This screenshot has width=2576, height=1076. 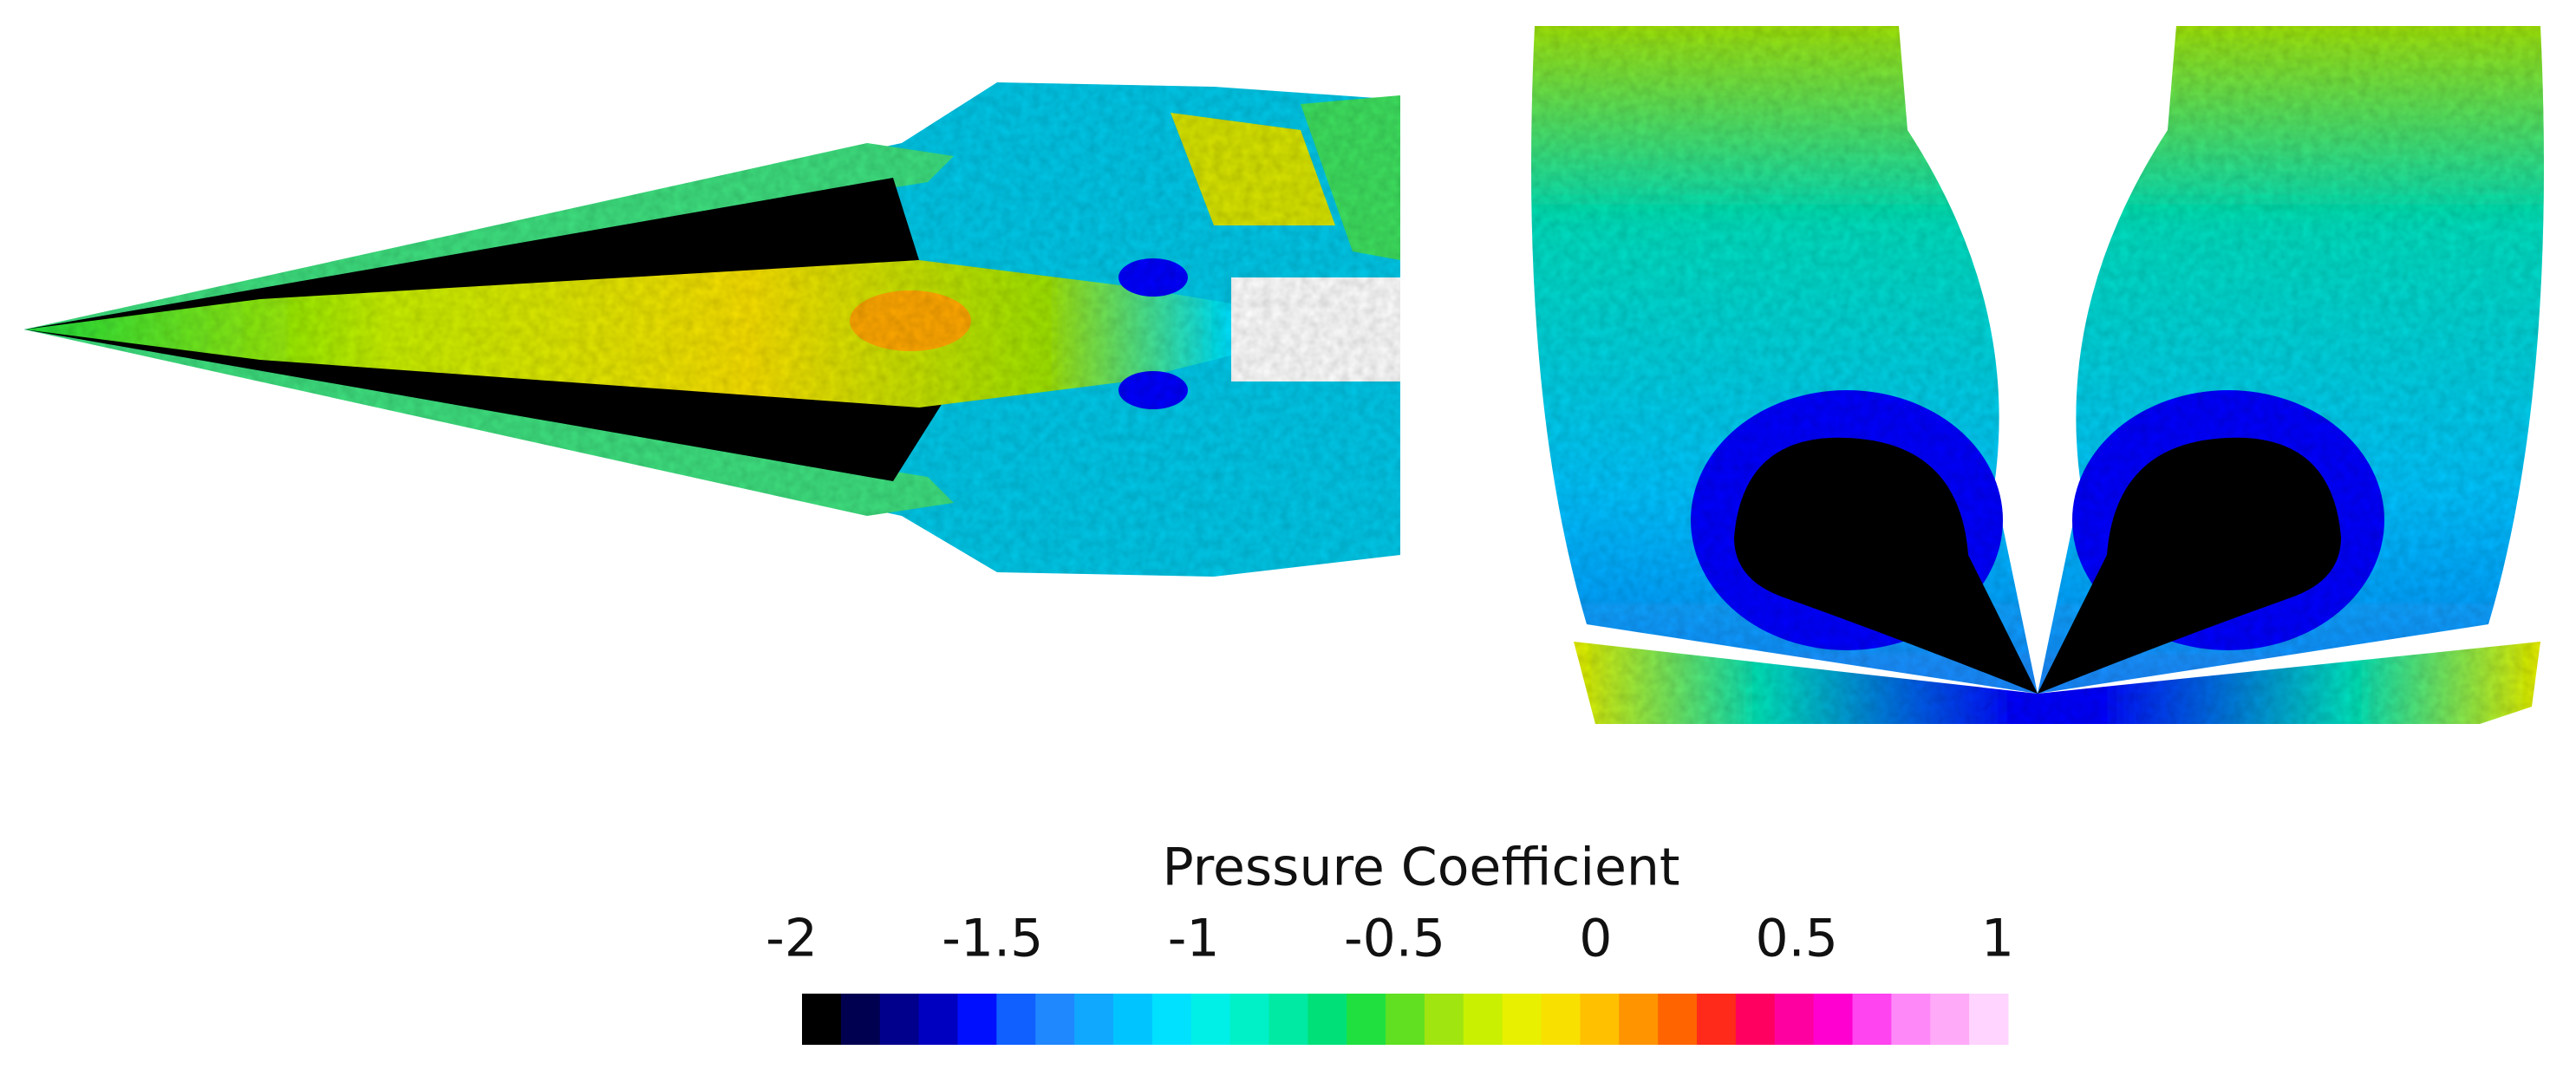 I want to click on colorbar: -2 -1.5 -1 -0.5 0 0.5 1, so click(x=1390, y=977).